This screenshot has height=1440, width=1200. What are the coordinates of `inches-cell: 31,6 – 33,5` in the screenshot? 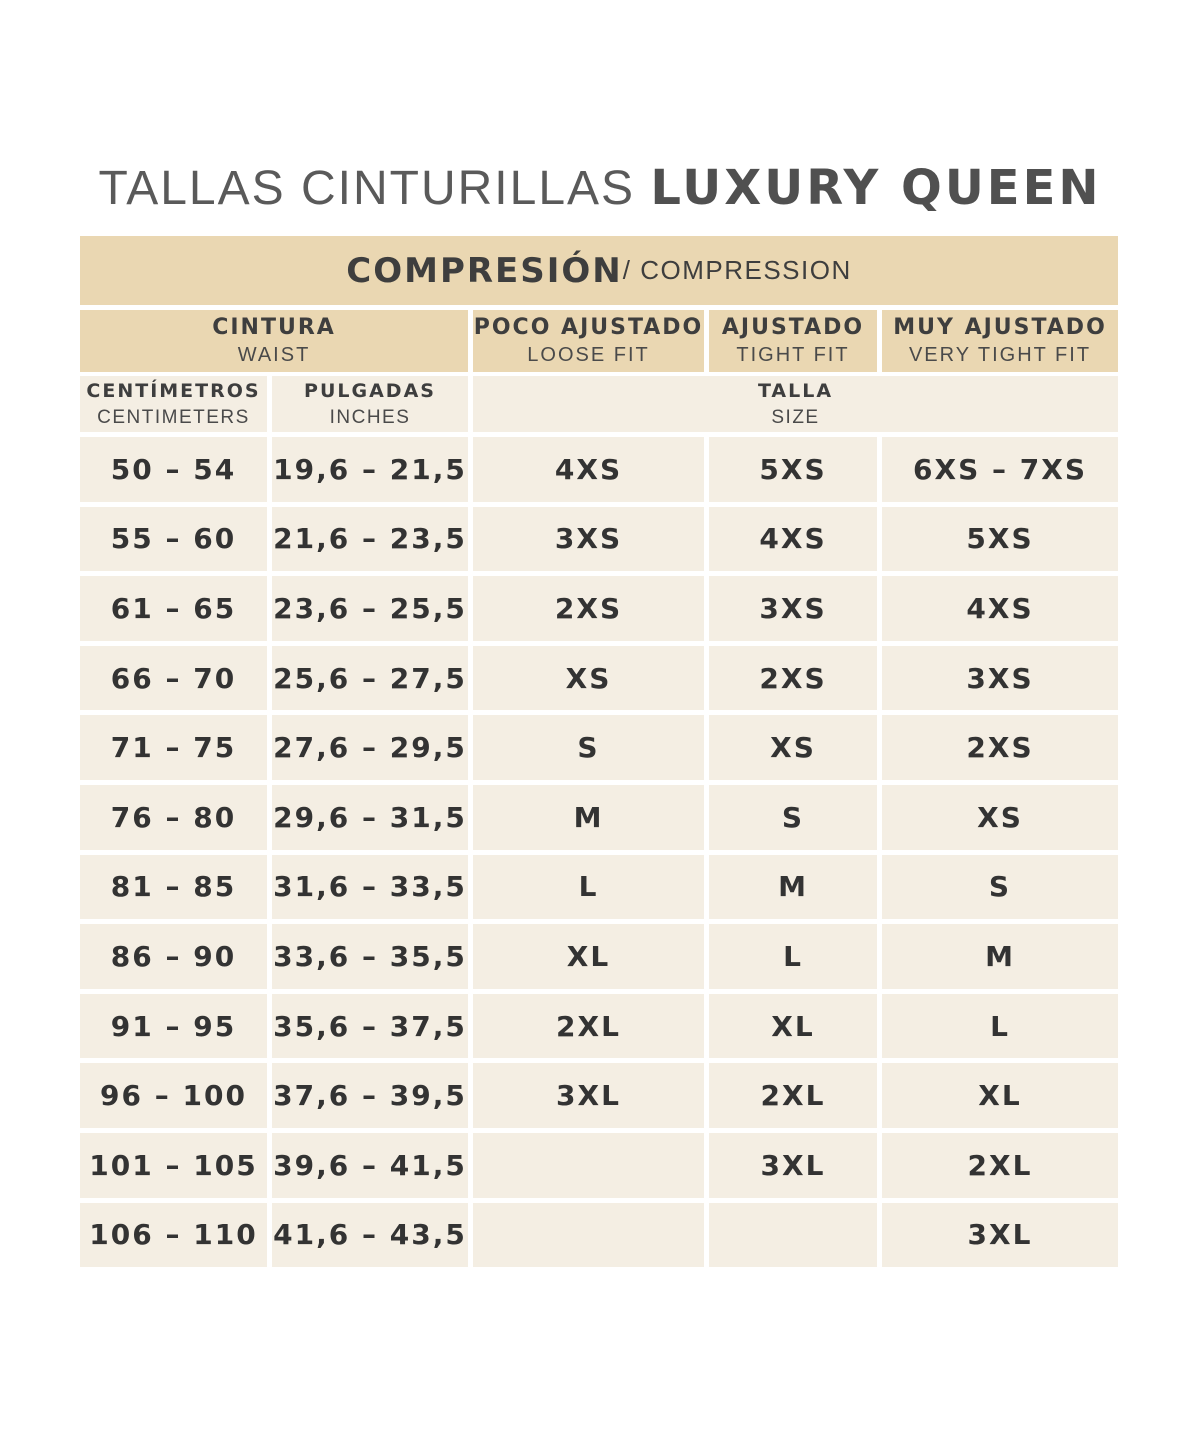 It's located at (370, 887).